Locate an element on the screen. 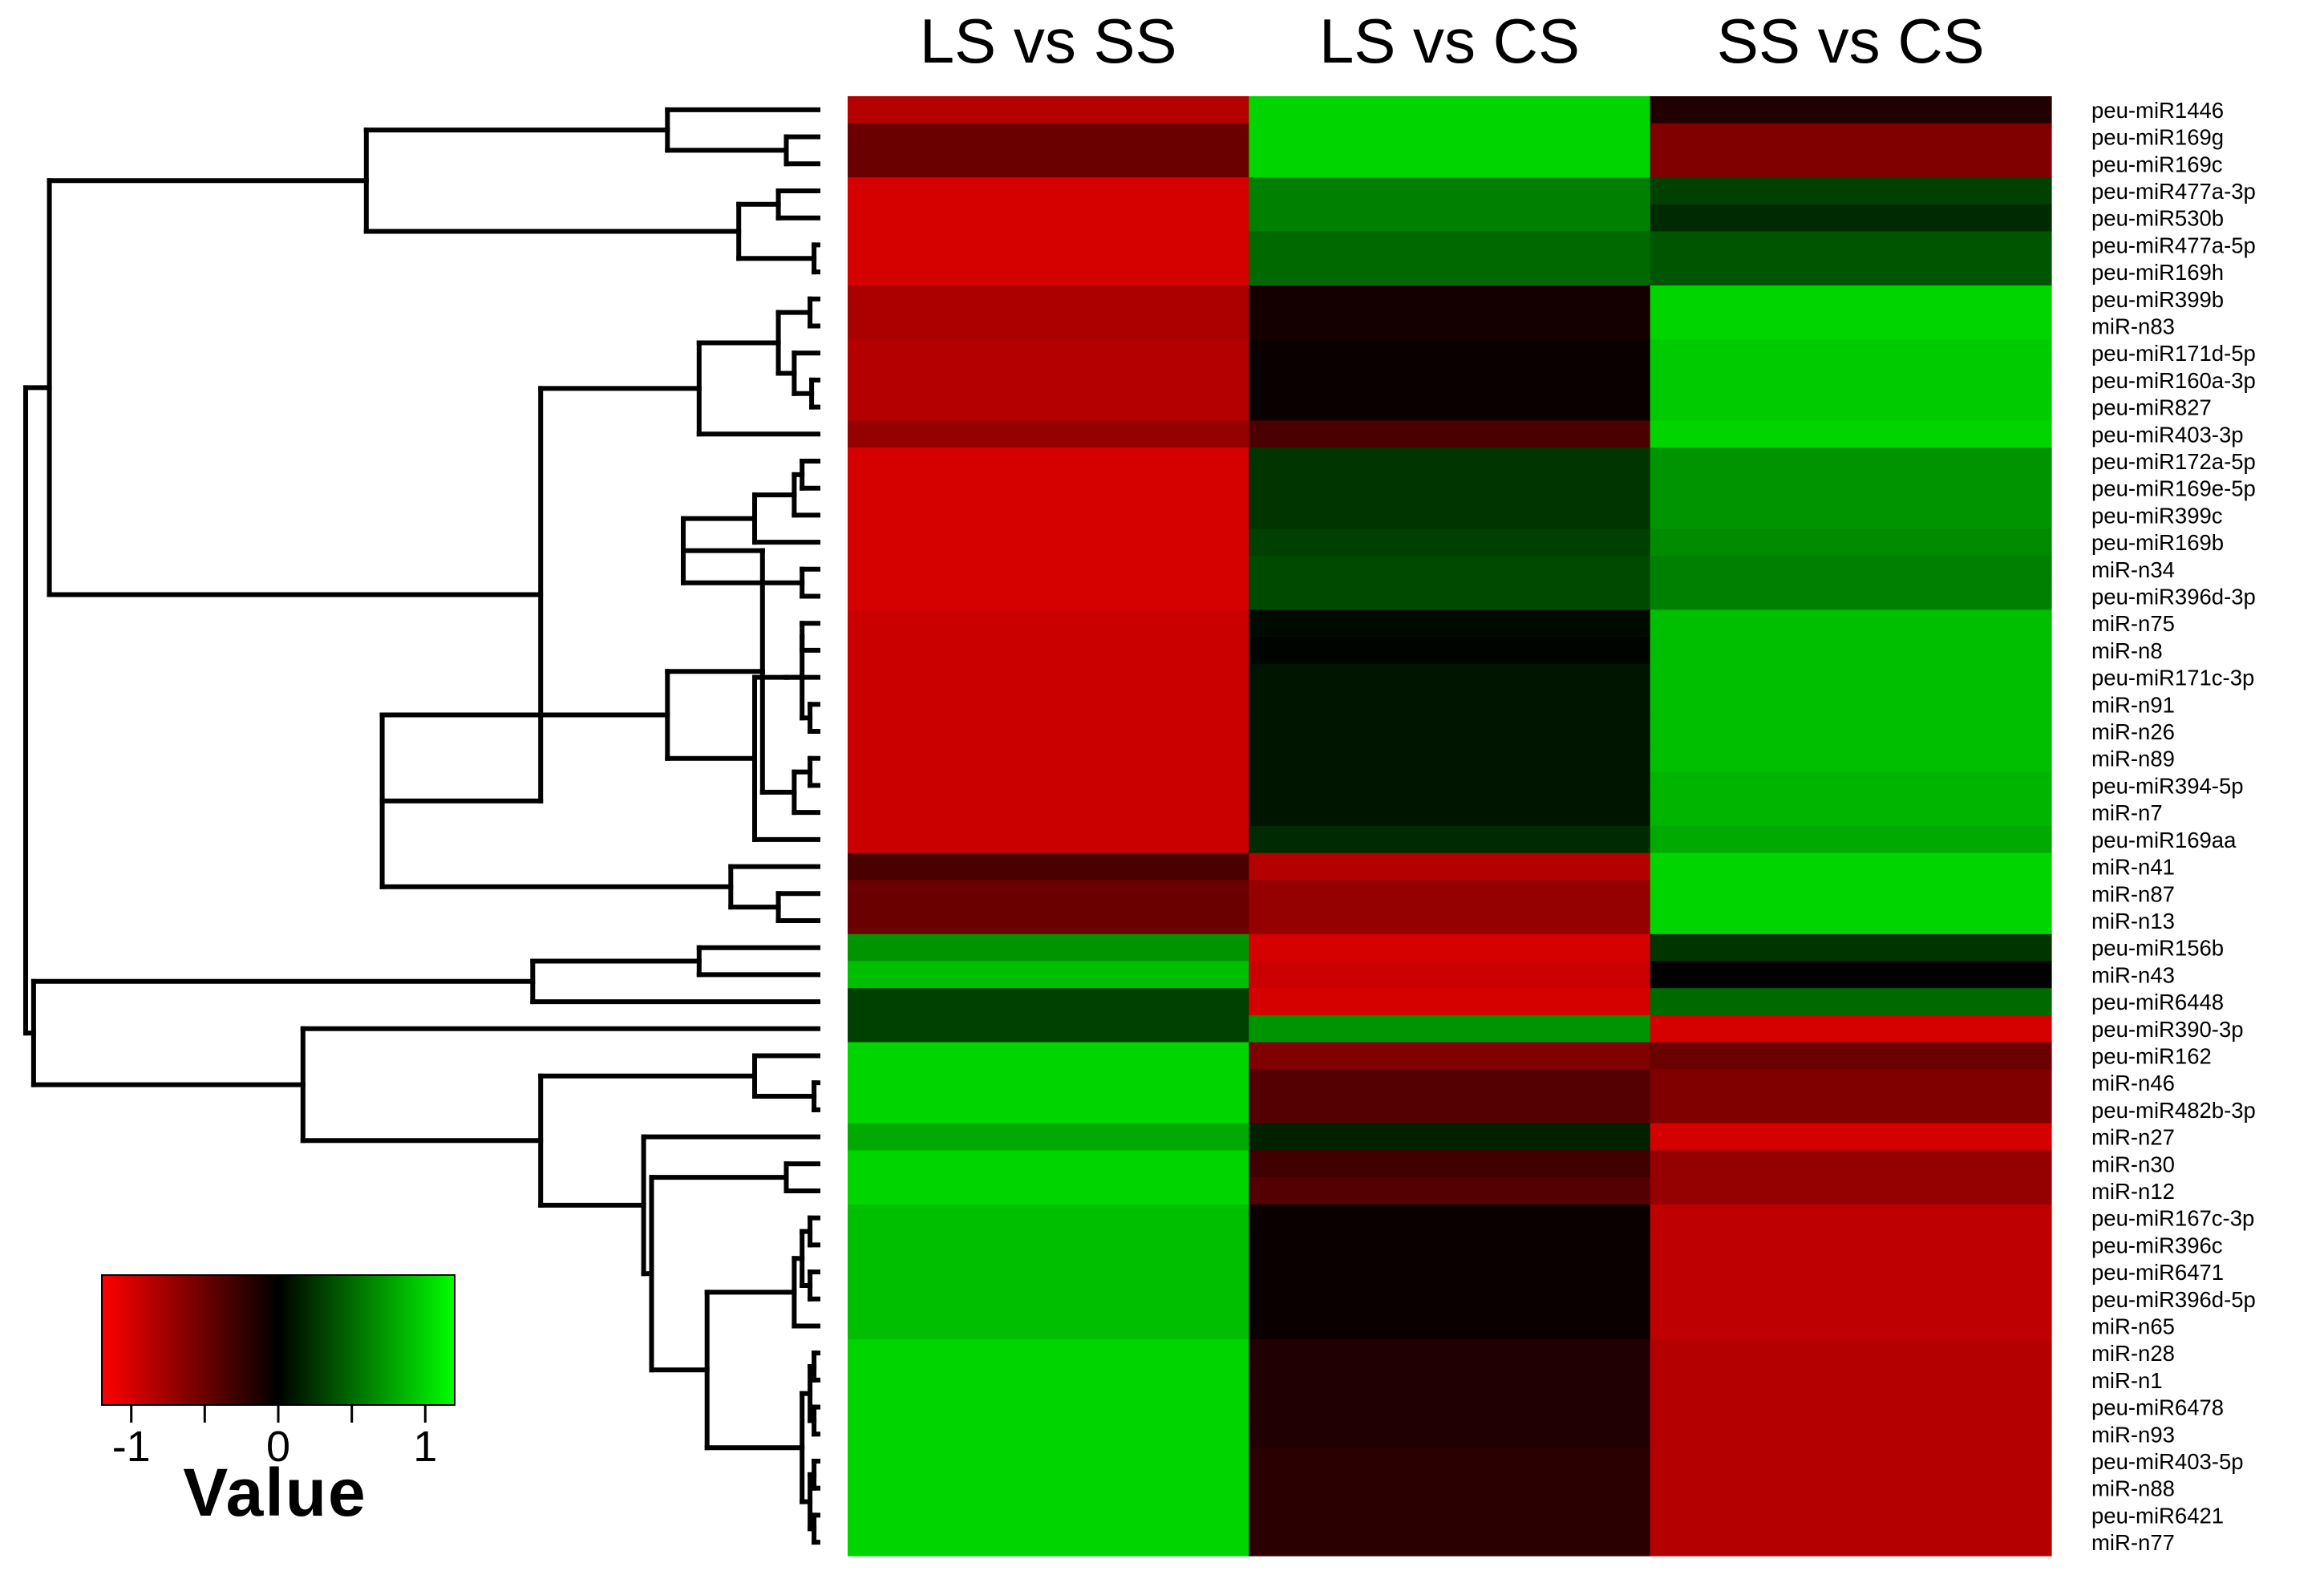 The image size is (2324, 1575). row-label: peu-miR477a-3p is located at coordinates (2173, 192).